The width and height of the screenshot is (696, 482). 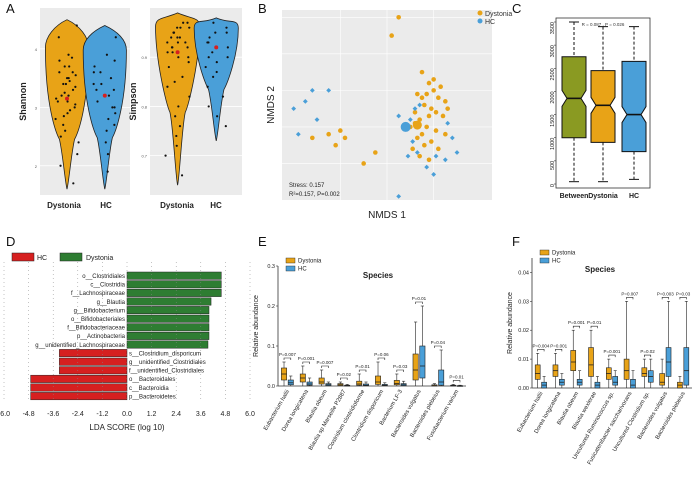 What do you see at coordinates (564, 254) in the screenshot?
I see `legend-label: Dystonia` at bounding box center [564, 254].